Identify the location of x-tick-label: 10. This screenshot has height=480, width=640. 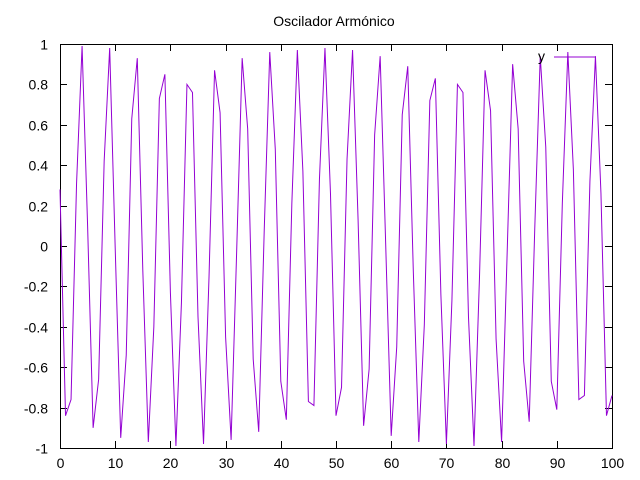
(116, 463).